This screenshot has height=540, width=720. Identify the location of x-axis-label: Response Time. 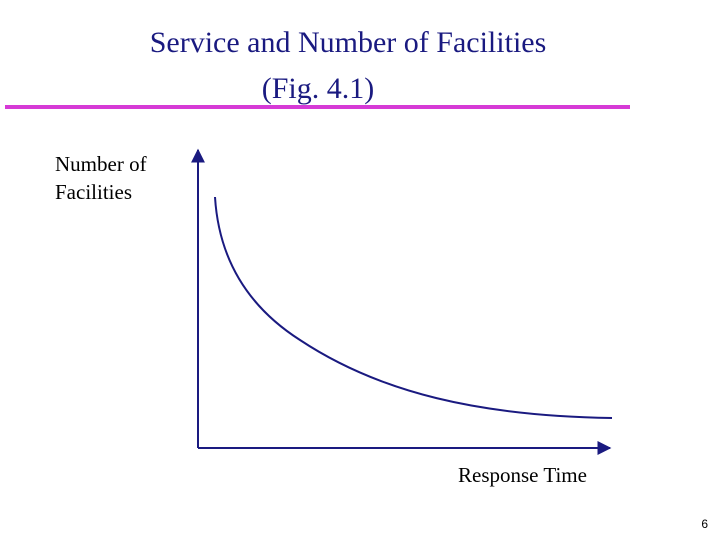
(522, 475).